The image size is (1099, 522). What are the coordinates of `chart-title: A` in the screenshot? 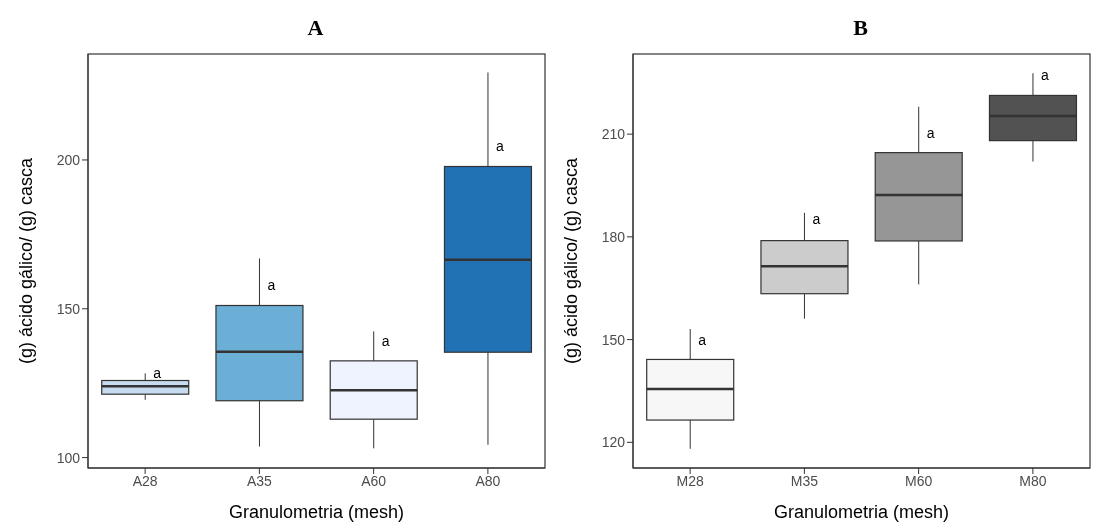 It's located at (315, 28).